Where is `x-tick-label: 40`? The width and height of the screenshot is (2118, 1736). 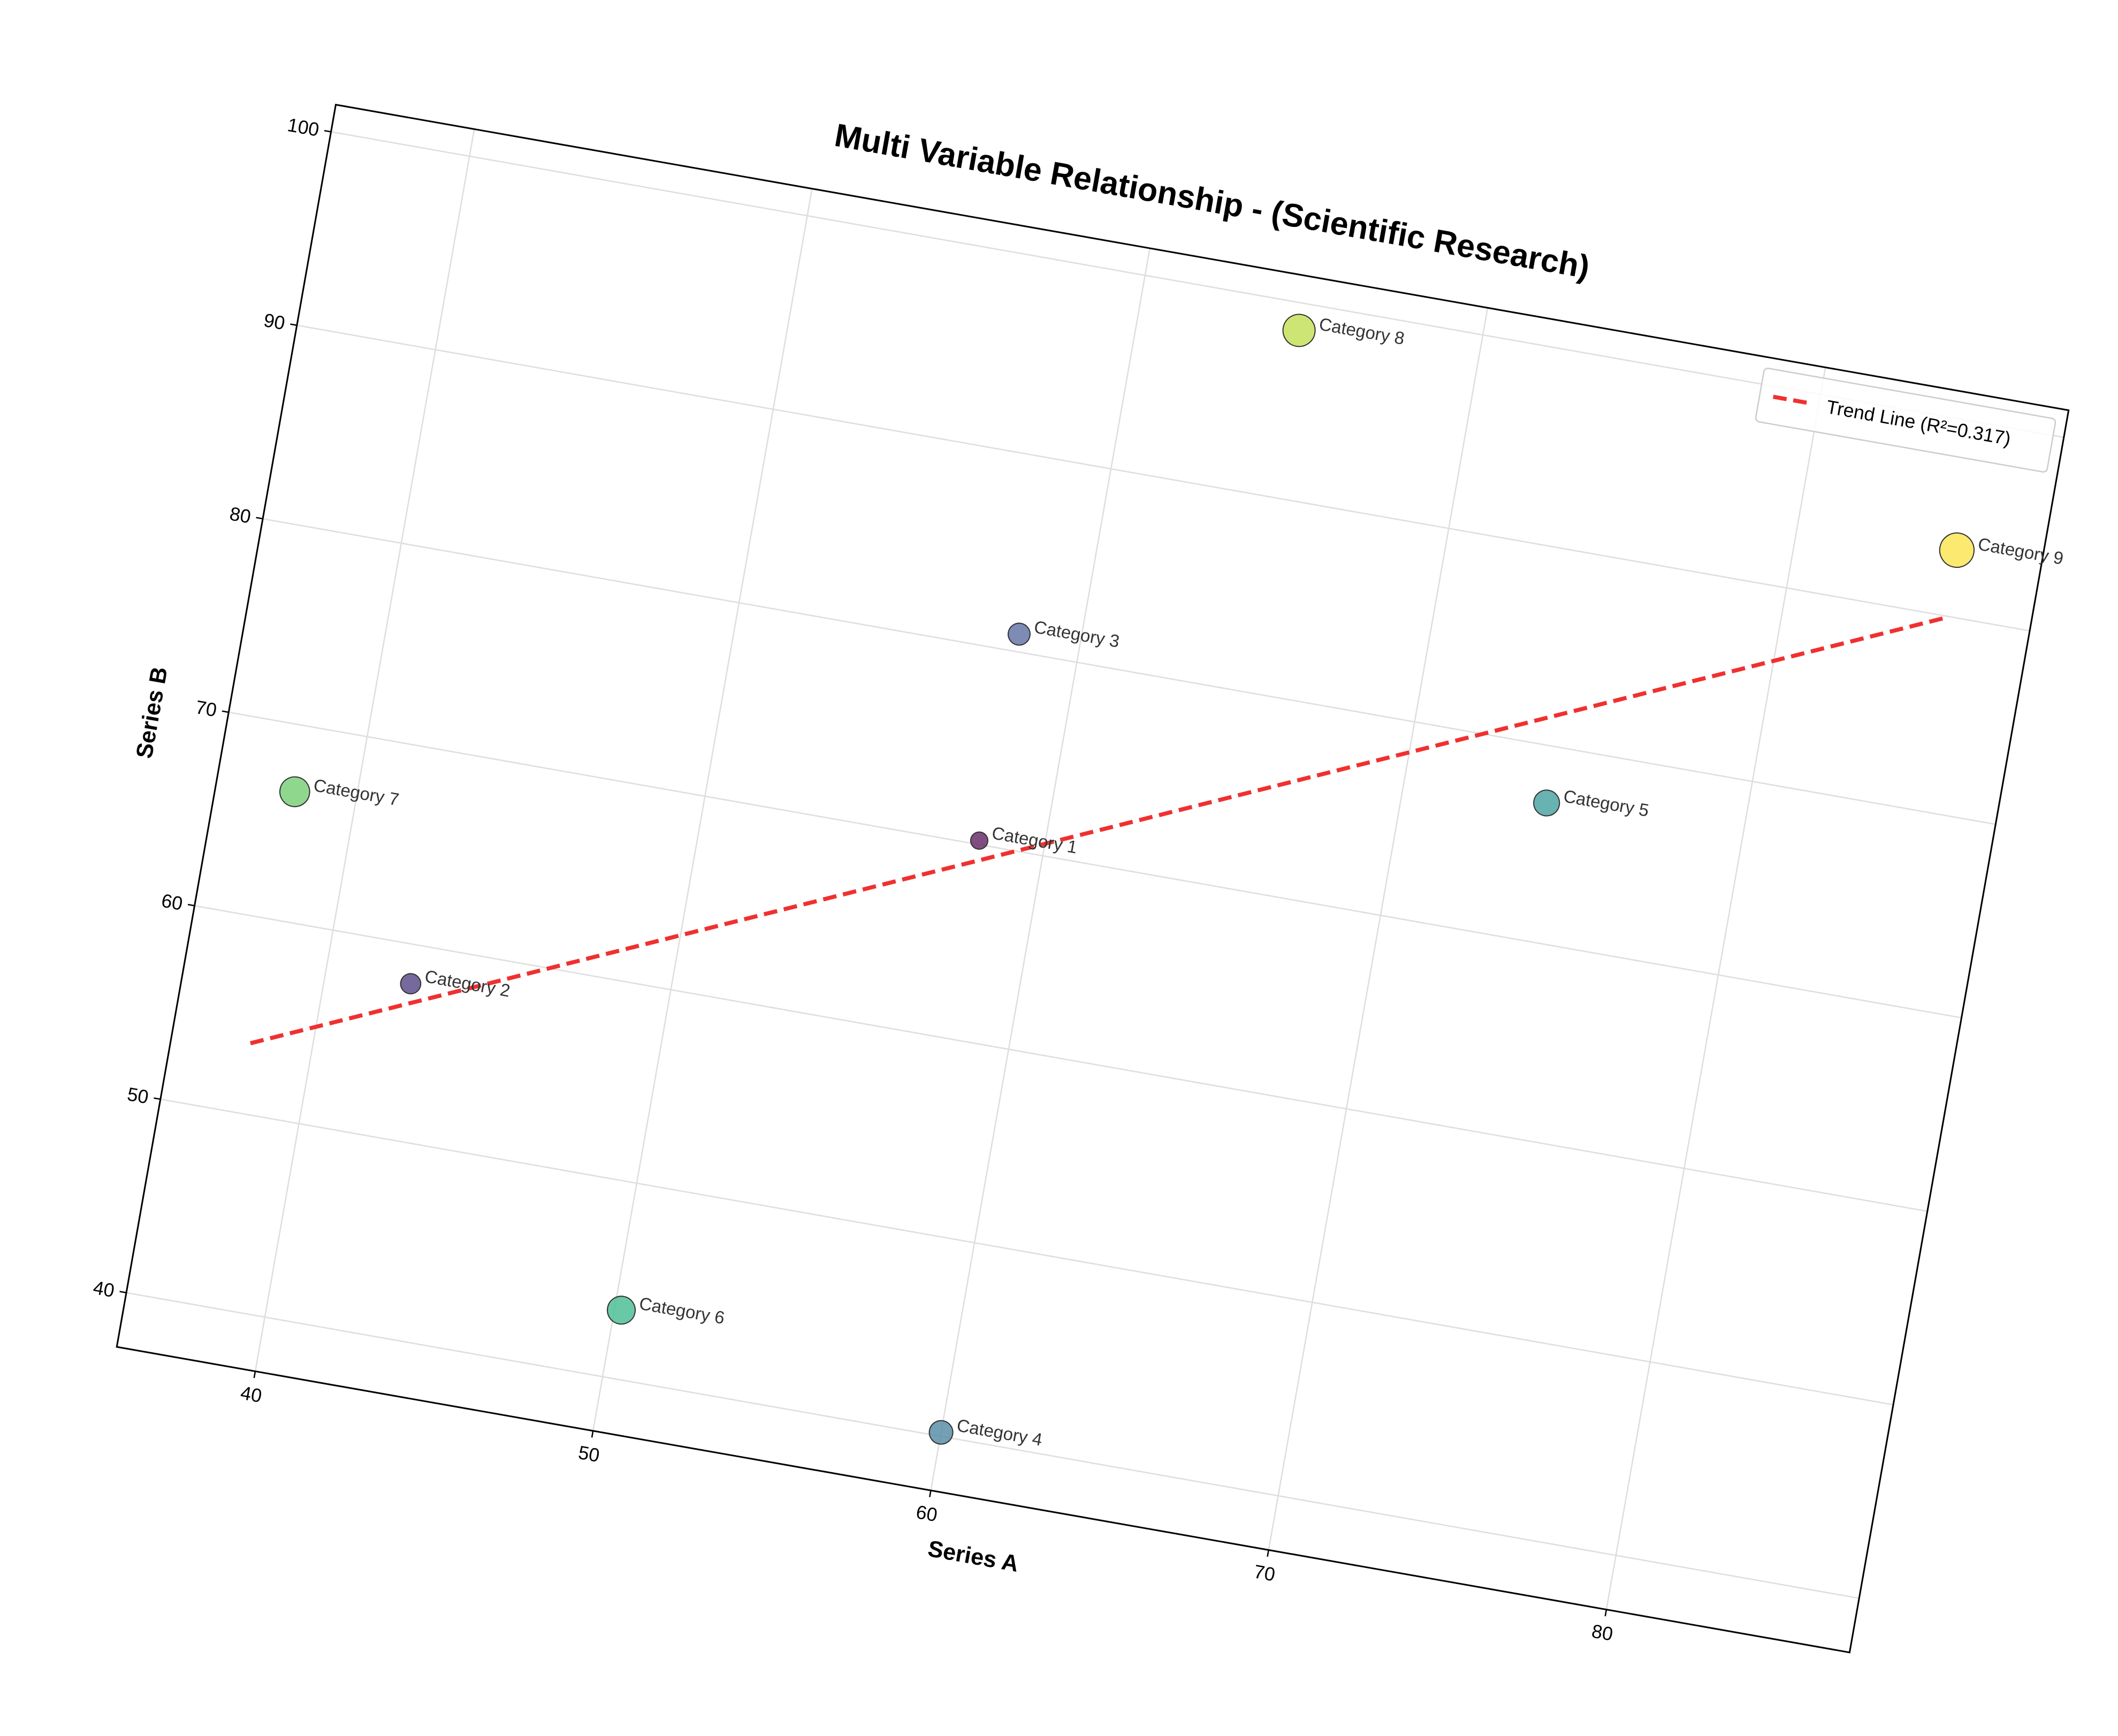 x-tick-label: 40 is located at coordinates (251, 1395).